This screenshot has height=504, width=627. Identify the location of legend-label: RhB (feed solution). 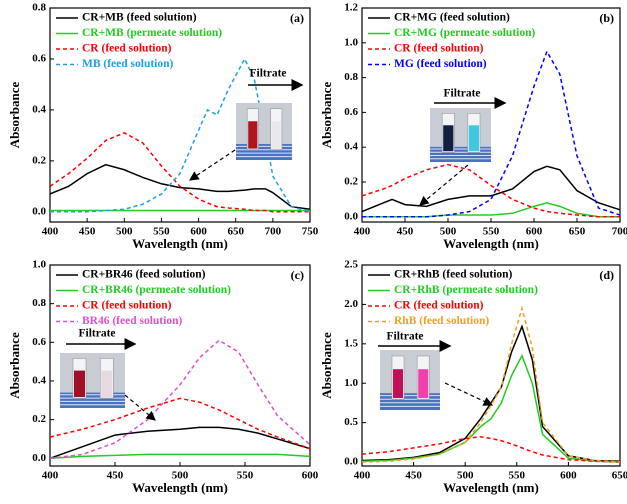
(441, 321).